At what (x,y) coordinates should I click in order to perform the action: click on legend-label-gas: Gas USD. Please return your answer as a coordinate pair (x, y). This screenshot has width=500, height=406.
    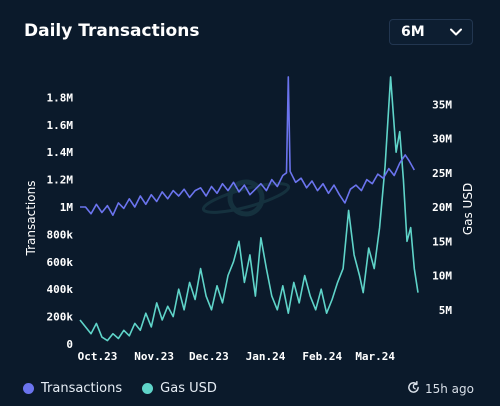
    Looking at the image, I should click on (188, 388).